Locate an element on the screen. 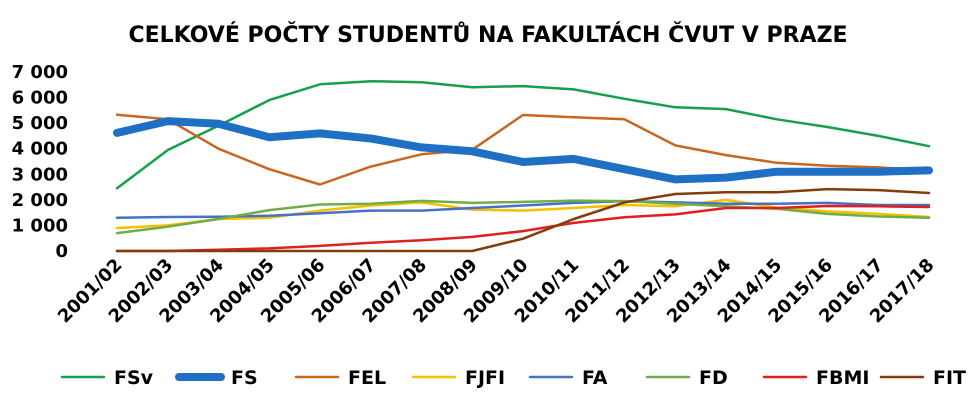  y-tick-label: 4 000 is located at coordinates (40, 149).